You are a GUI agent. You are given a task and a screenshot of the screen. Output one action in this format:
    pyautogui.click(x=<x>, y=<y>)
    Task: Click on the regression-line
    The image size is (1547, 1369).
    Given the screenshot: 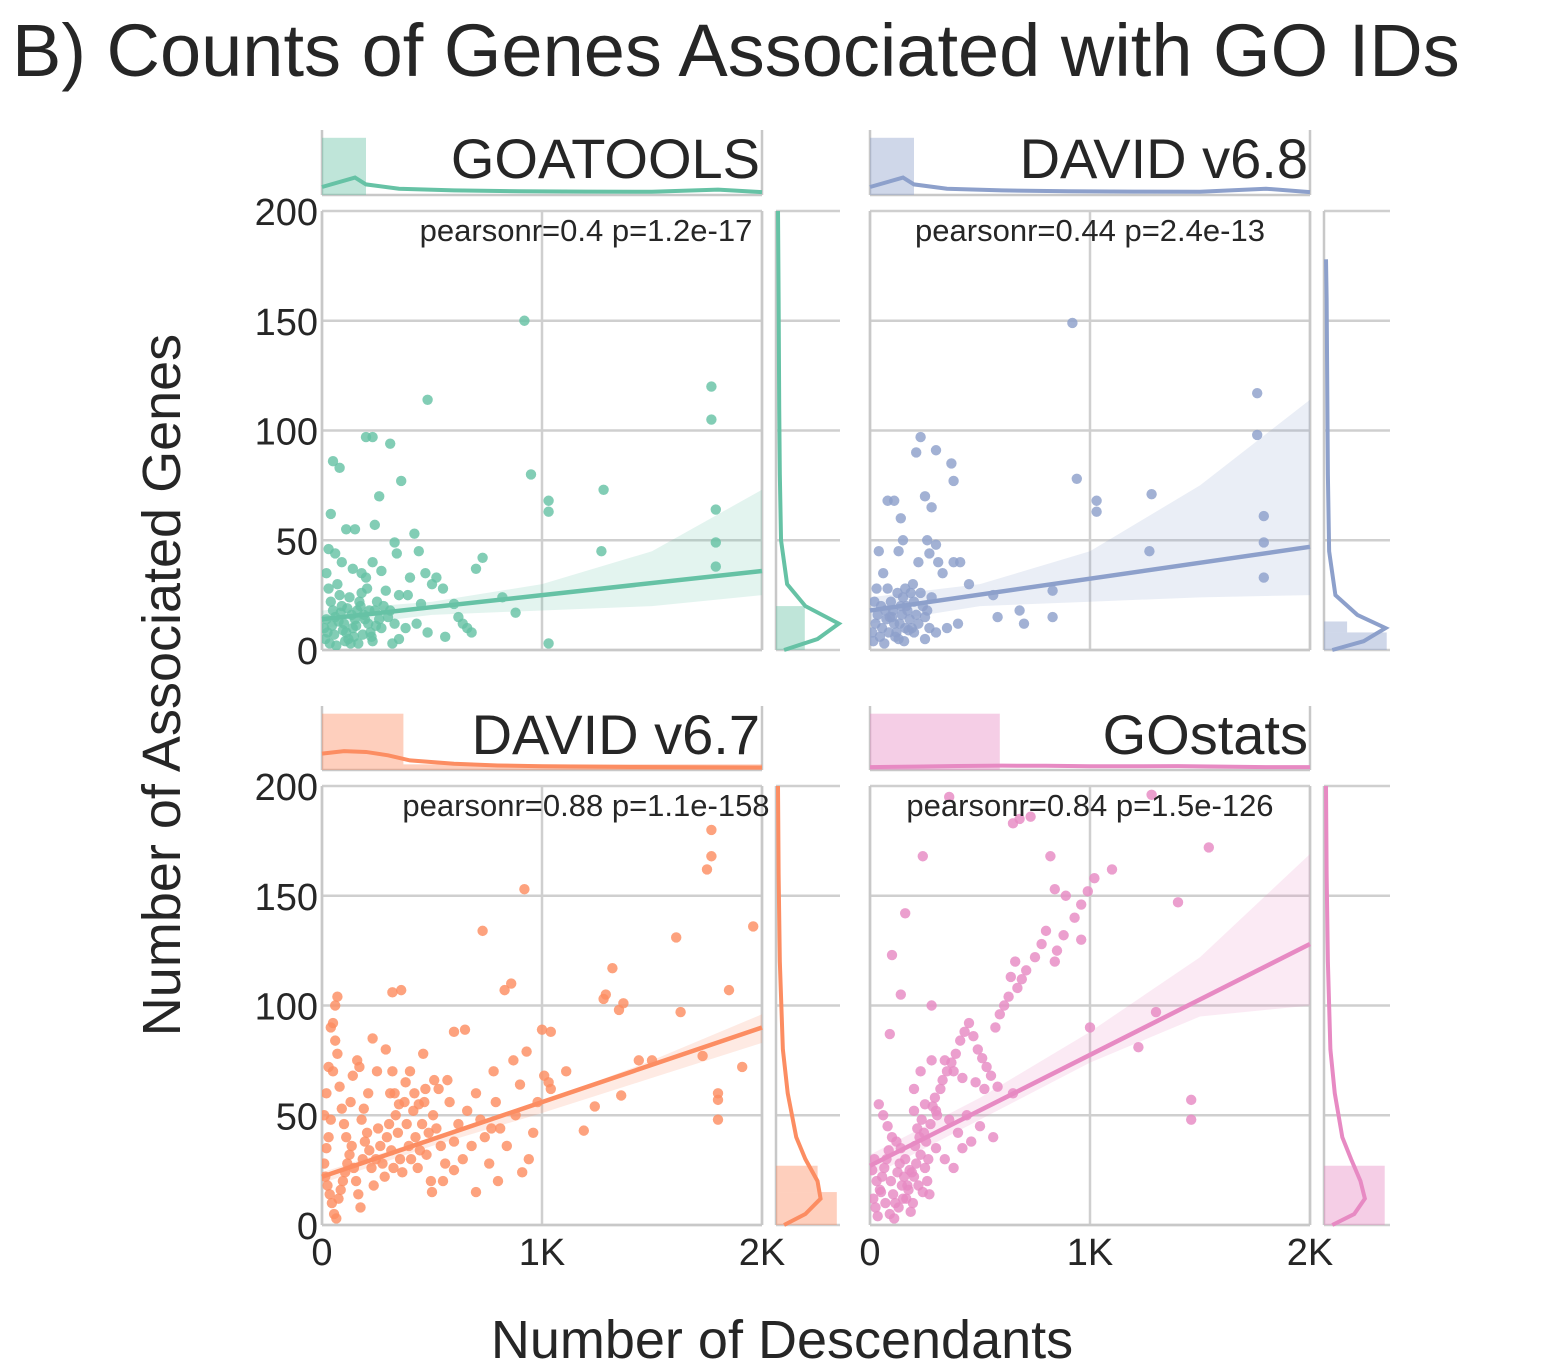 What is the action you would take?
    pyautogui.click(x=542, y=1102)
    